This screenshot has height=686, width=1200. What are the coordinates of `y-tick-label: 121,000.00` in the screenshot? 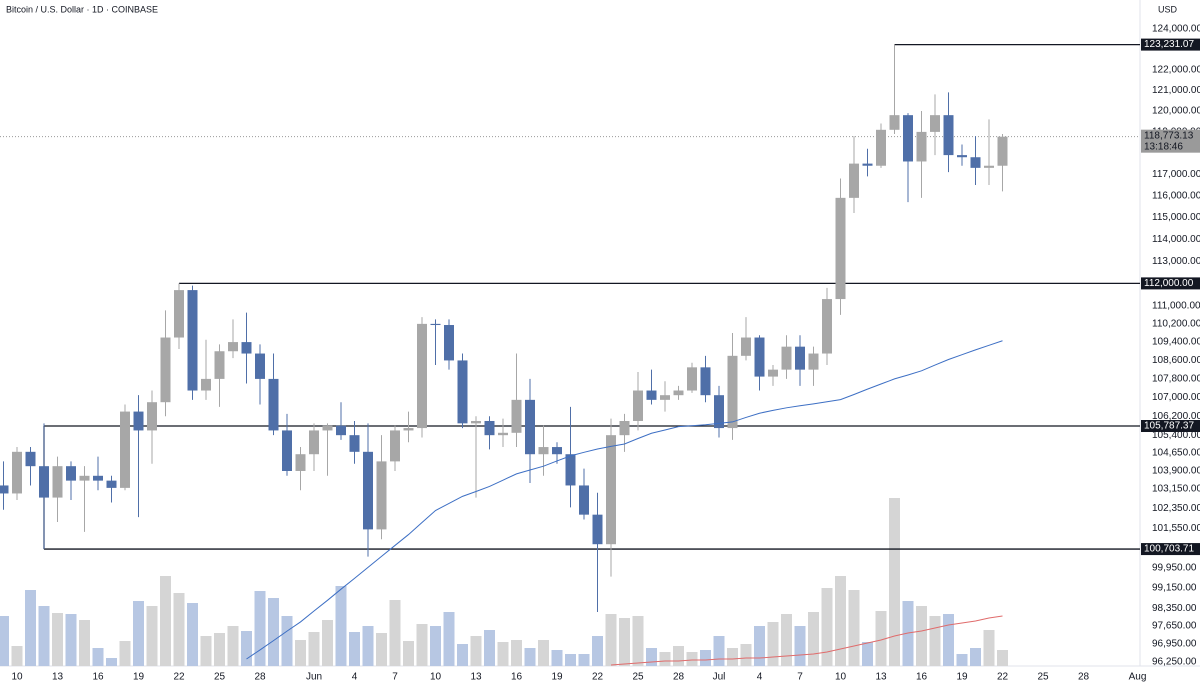 It's located at (1176, 90).